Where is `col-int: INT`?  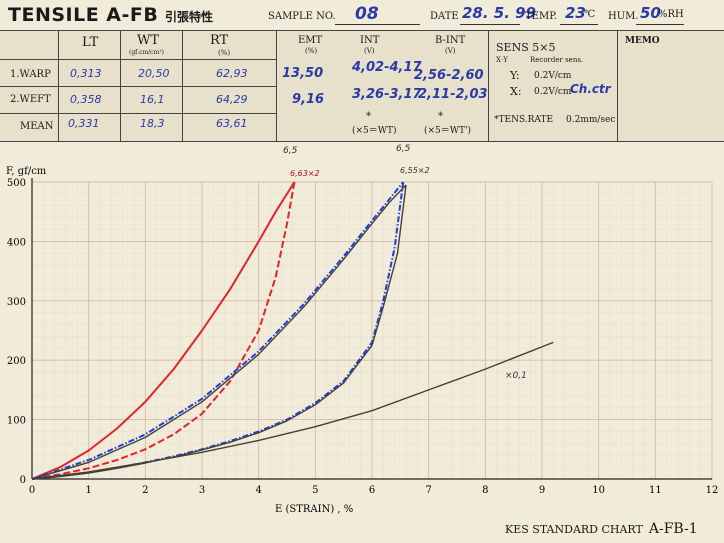 col-int: INT is located at coordinates (370, 40).